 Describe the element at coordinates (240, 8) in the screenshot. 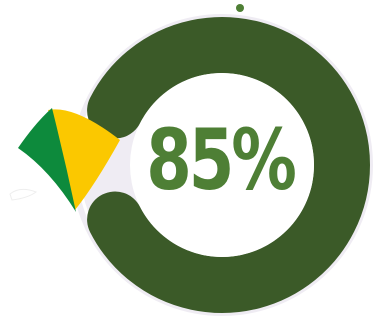

I see `dot-icon` at that location.